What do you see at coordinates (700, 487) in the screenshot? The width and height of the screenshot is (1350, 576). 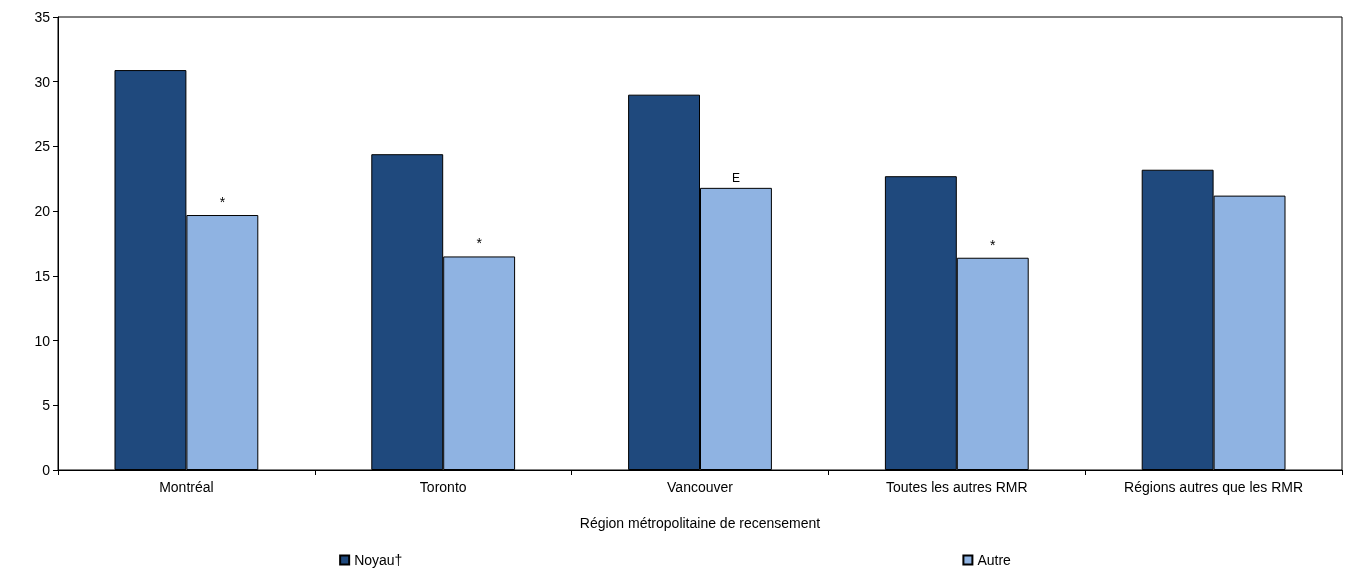 I see `x-tick-label: Vancouver` at bounding box center [700, 487].